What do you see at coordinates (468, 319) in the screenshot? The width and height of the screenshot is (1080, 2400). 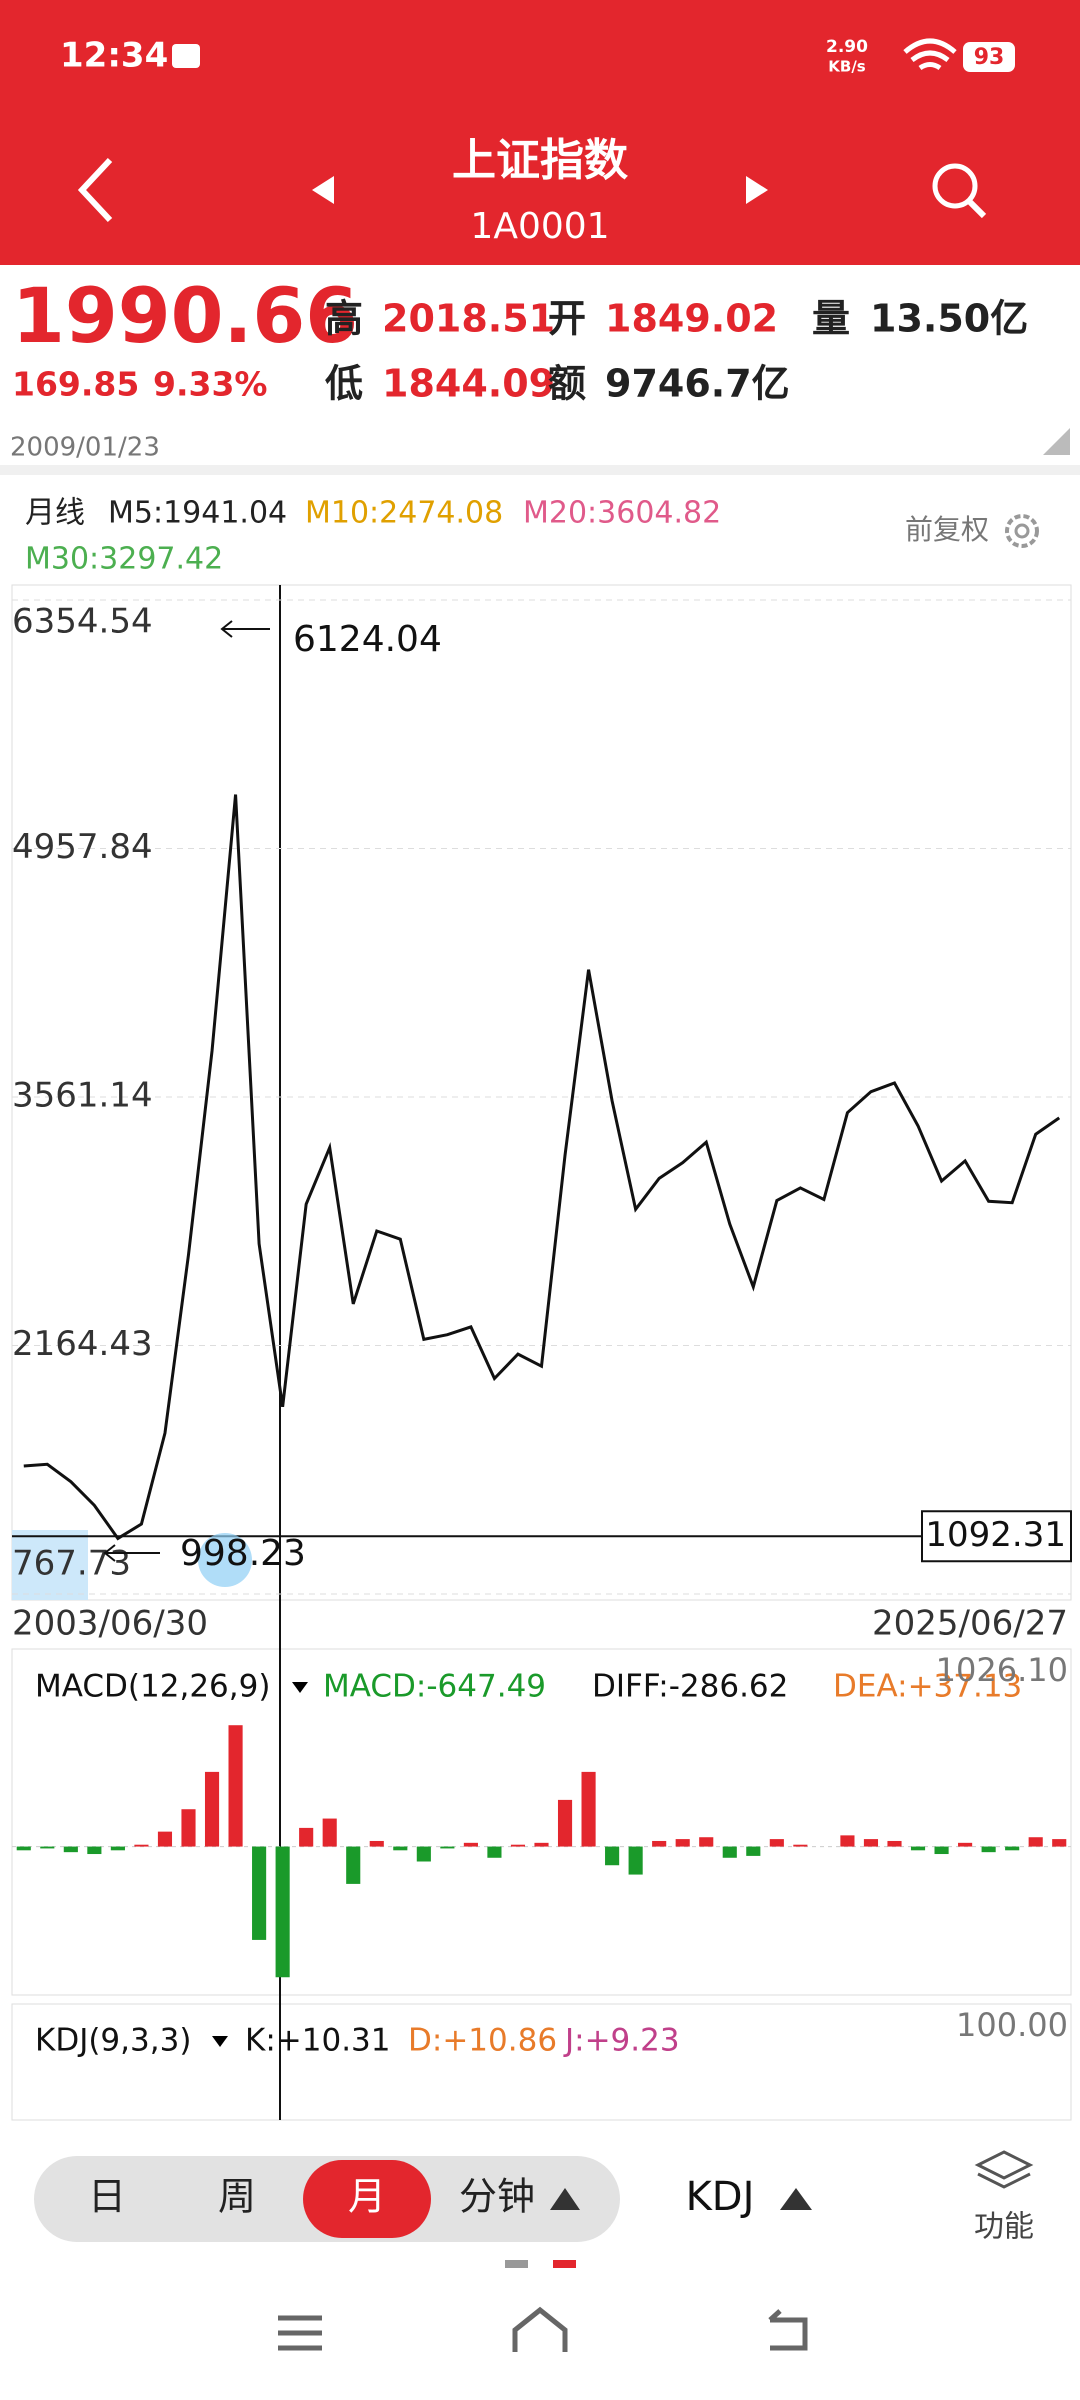 I see `quote-high: 2018.51` at bounding box center [468, 319].